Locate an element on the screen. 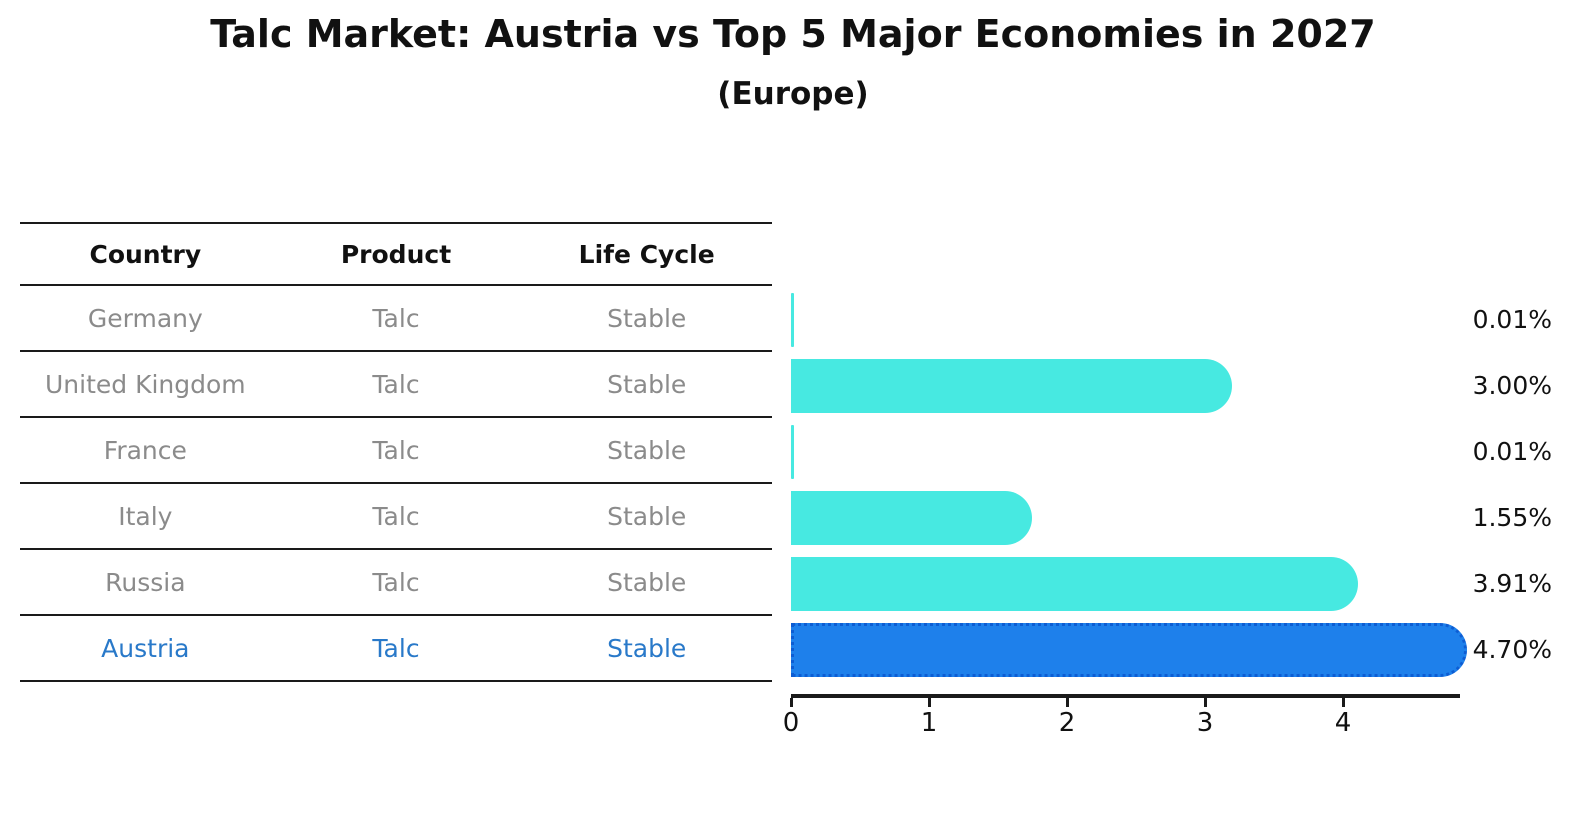 This screenshot has height=823, width=1586. table-row-russia: Russia Talc Stable is located at coordinates (396, 583).